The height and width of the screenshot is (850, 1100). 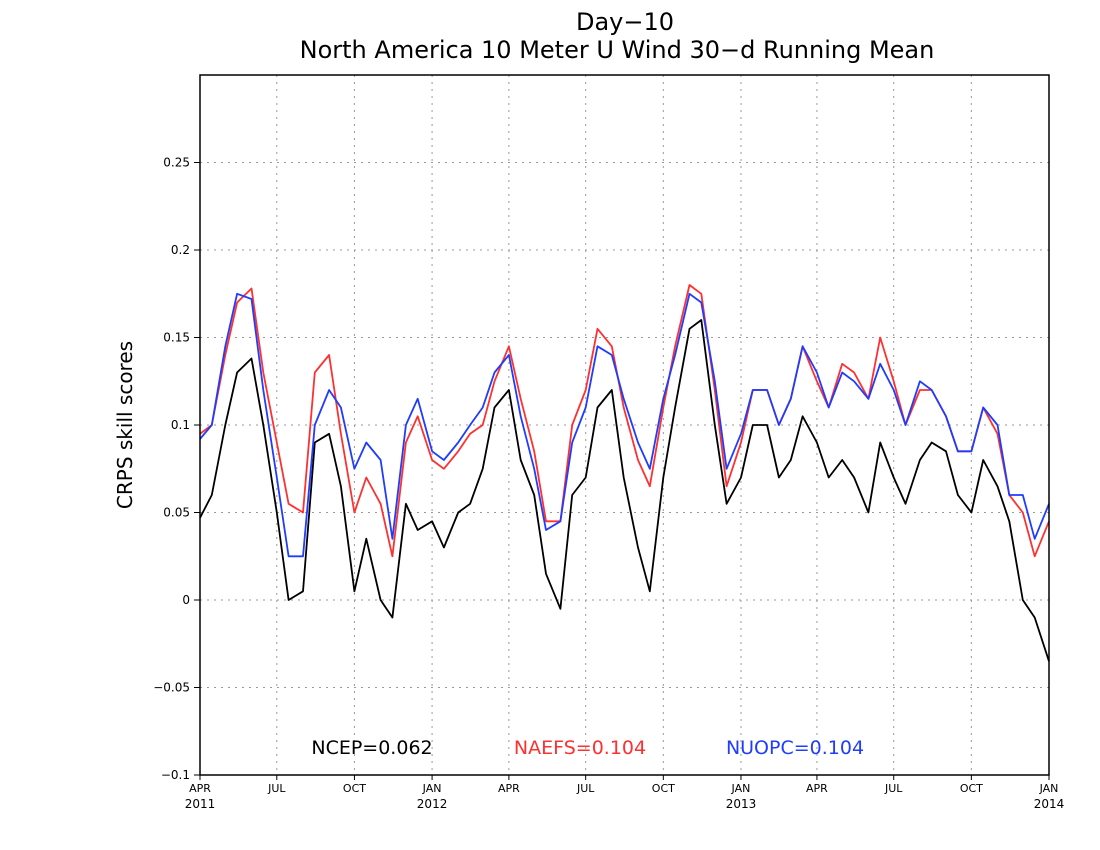 What do you see at coordinates (371, 748) in the screenshot?
I see `legend-entry: NCEP=0.062` at bounding box center [371, 748].